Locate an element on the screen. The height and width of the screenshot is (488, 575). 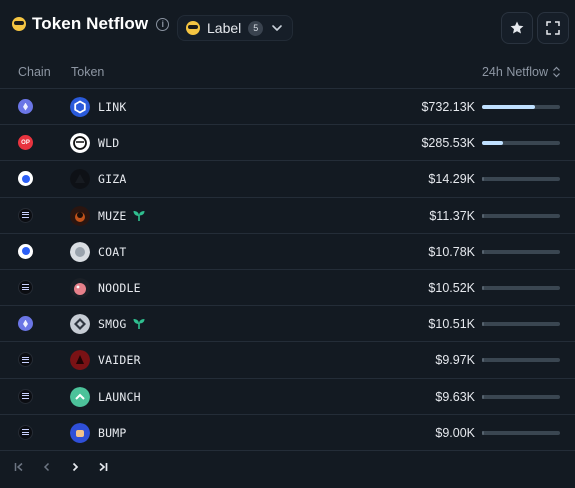
column-header-token: Token is located at coordinates (88, 72).